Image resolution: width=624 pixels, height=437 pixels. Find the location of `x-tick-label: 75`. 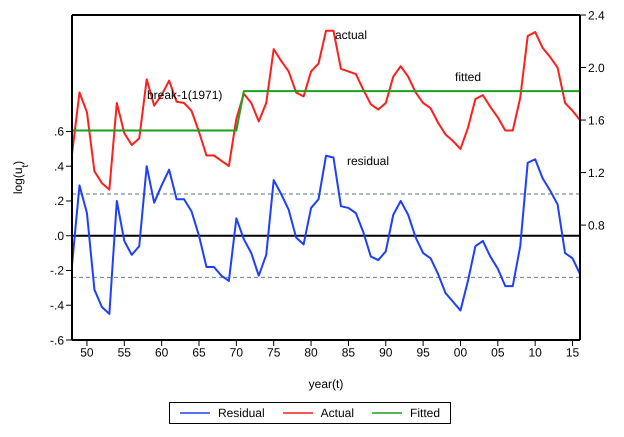

x-tick-label: 75 is located at coordinates (274, 353).